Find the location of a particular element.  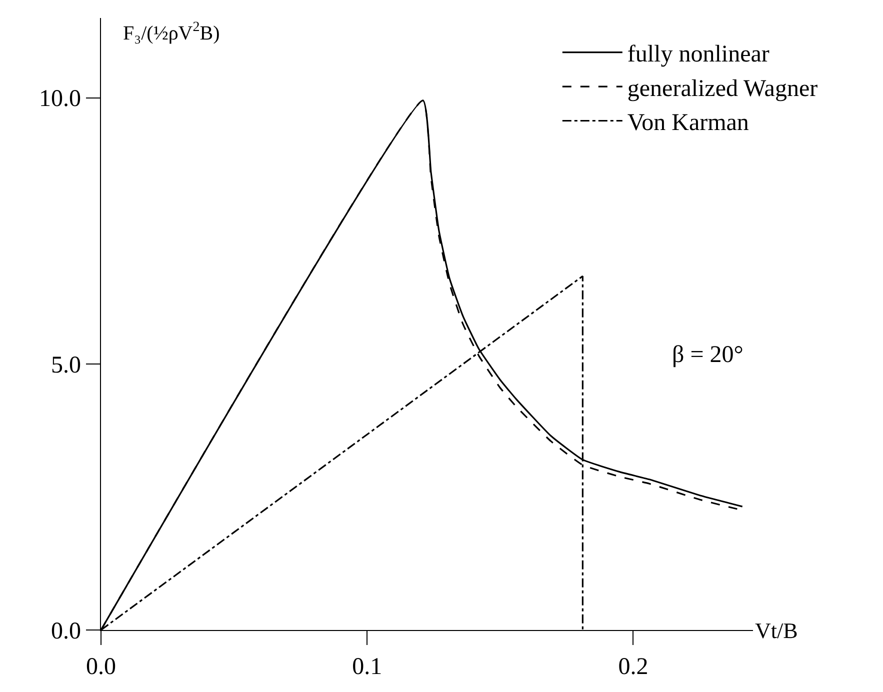

y-tick-label: 0.0 is located at coordinates (66, 631).